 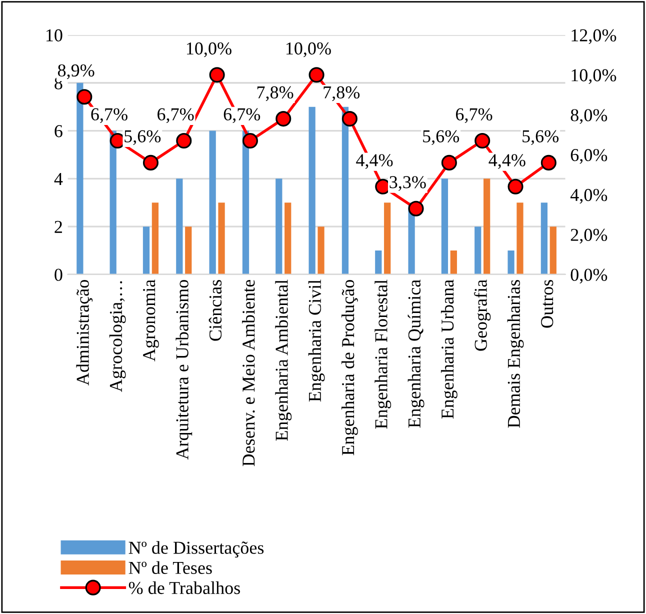 I want to click on x-tick-label: Engenharia Urbana, so click(x=449, y=349).